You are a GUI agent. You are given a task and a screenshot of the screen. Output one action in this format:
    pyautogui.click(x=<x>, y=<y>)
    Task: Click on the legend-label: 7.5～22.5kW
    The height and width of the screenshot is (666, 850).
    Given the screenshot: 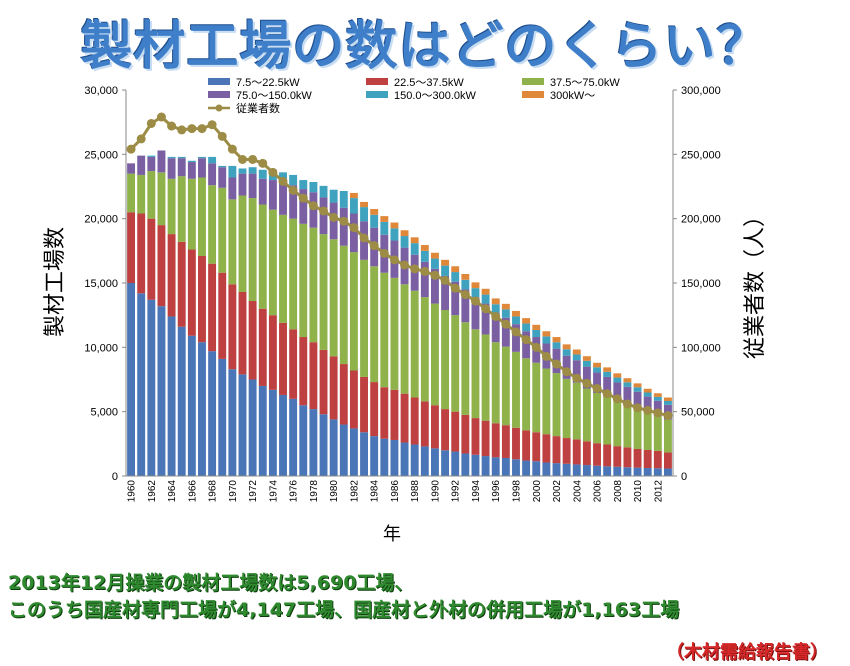 What is the action you would take?
    pyautogui.click(x=268, y=83)
    